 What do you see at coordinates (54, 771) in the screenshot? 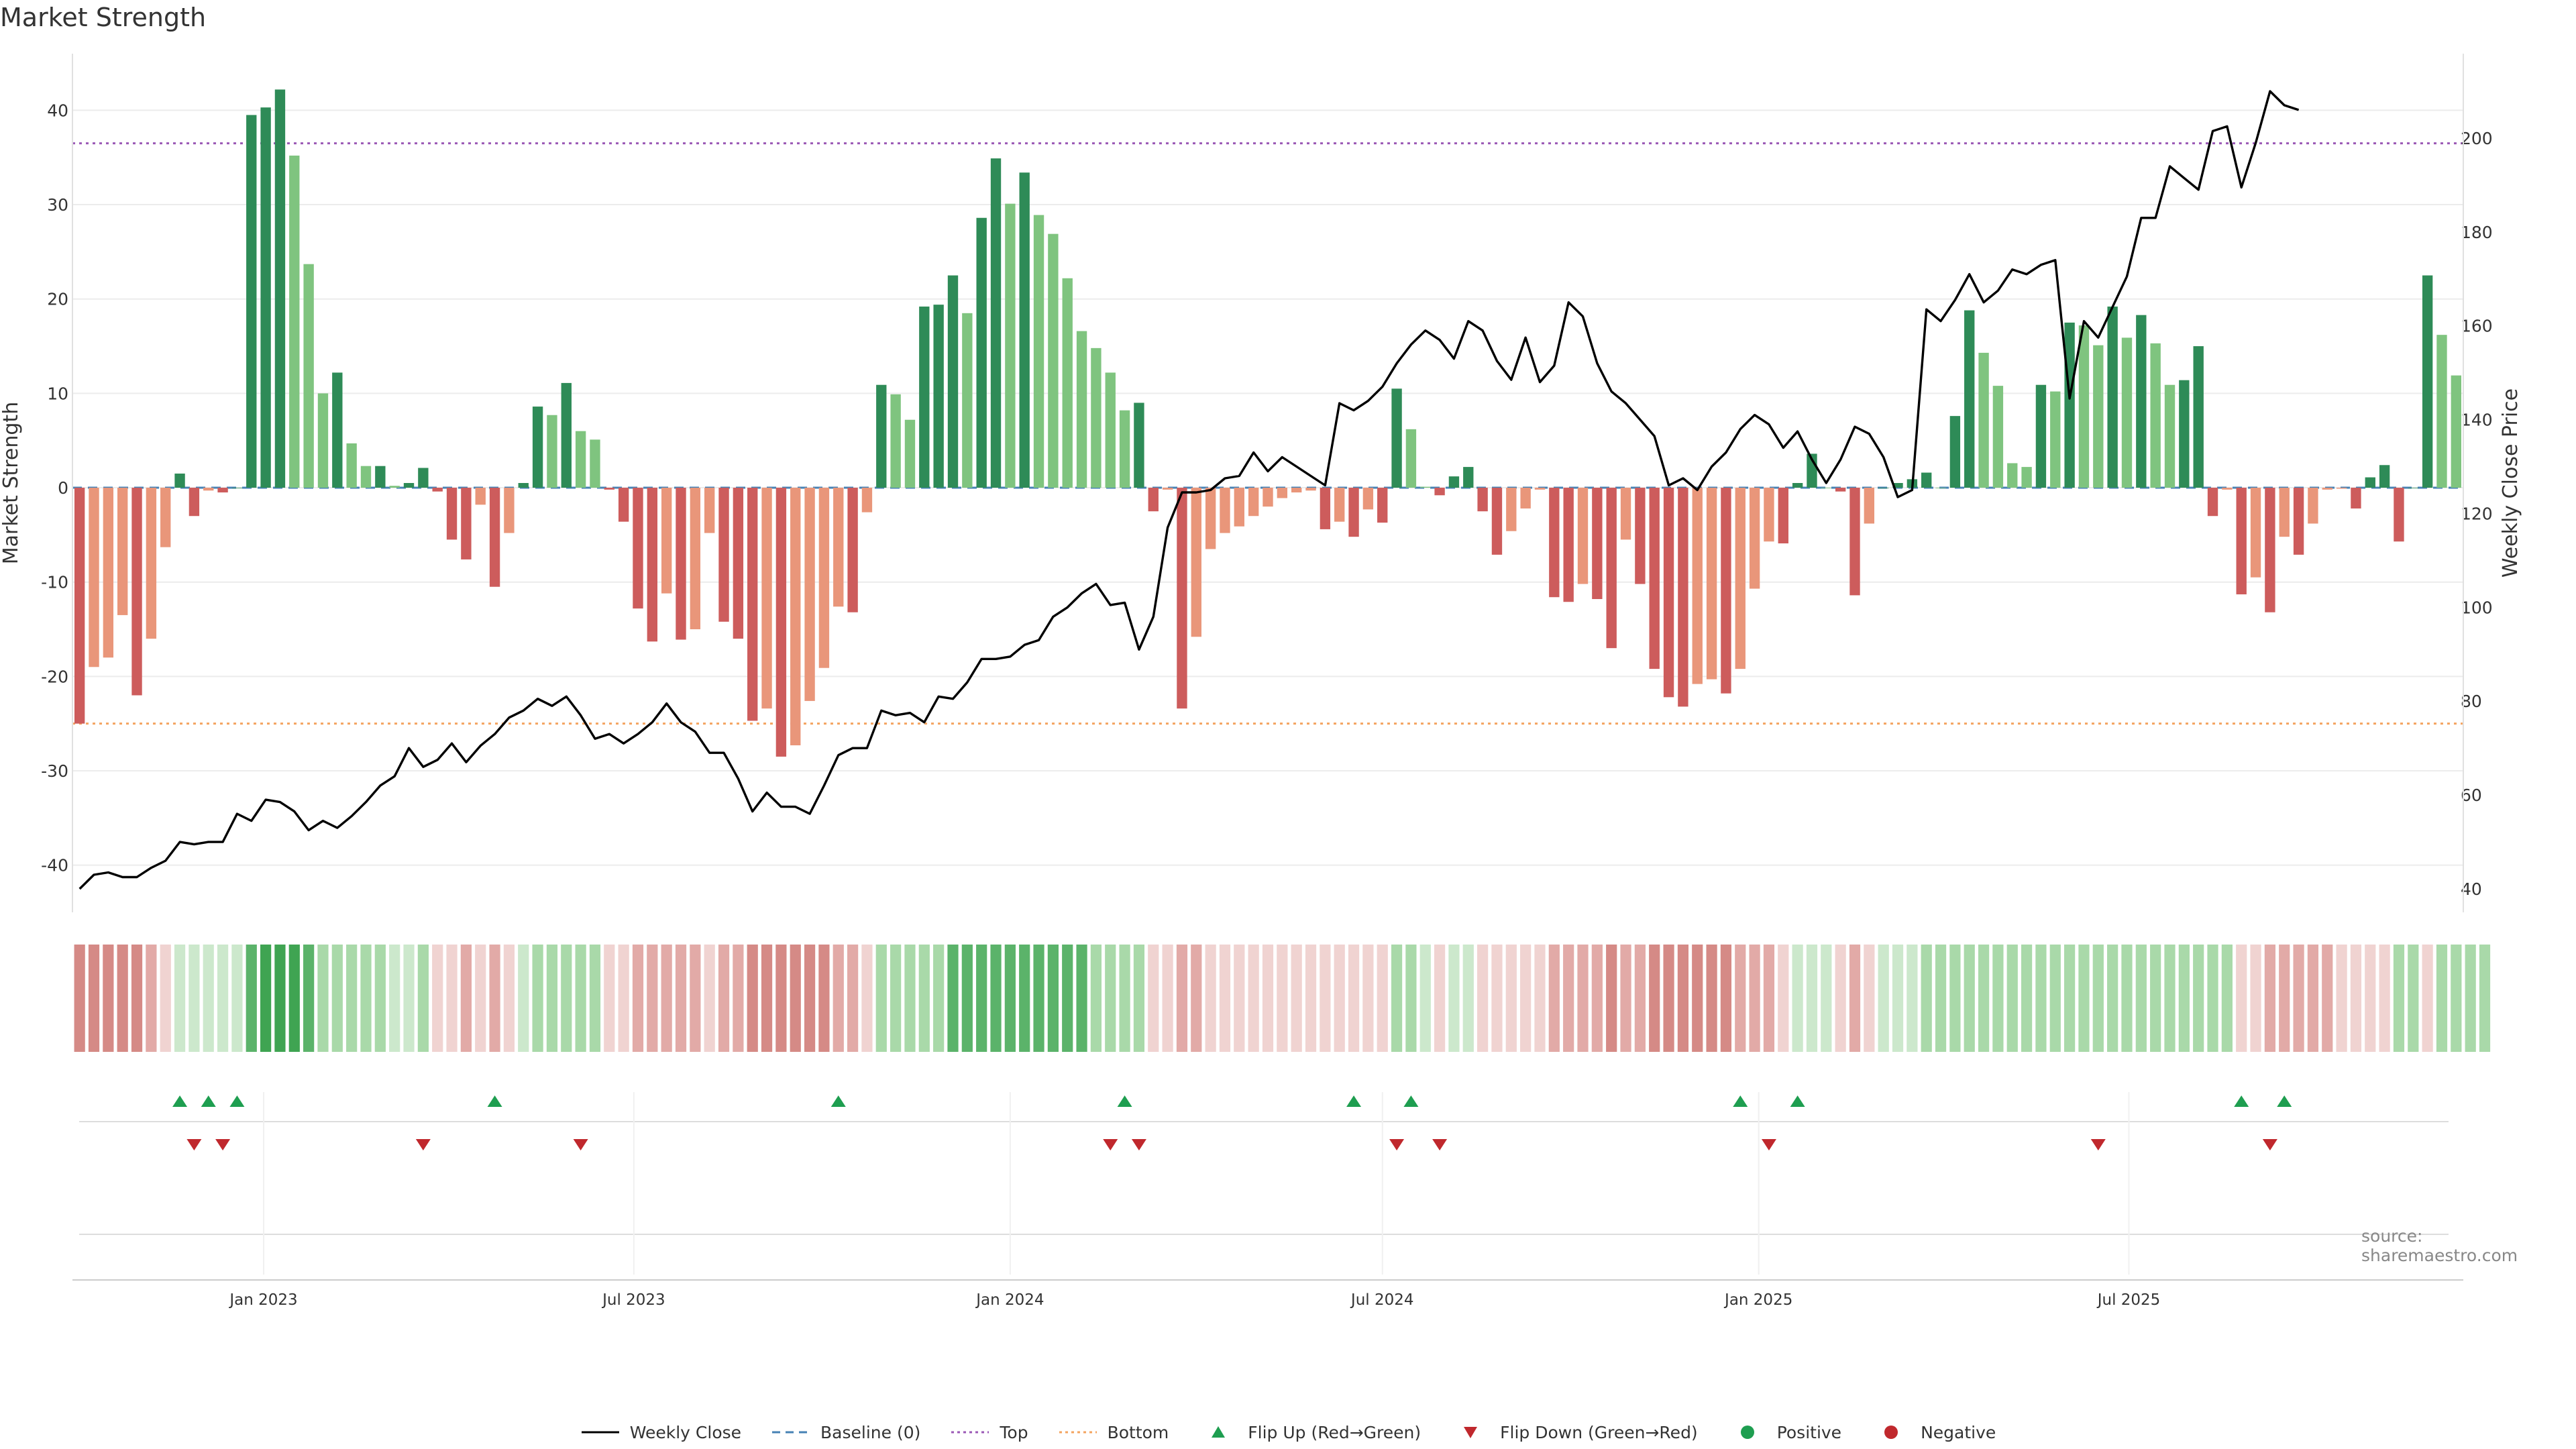
I see `y-tick-label: -30` at bounding box center [54, 771].